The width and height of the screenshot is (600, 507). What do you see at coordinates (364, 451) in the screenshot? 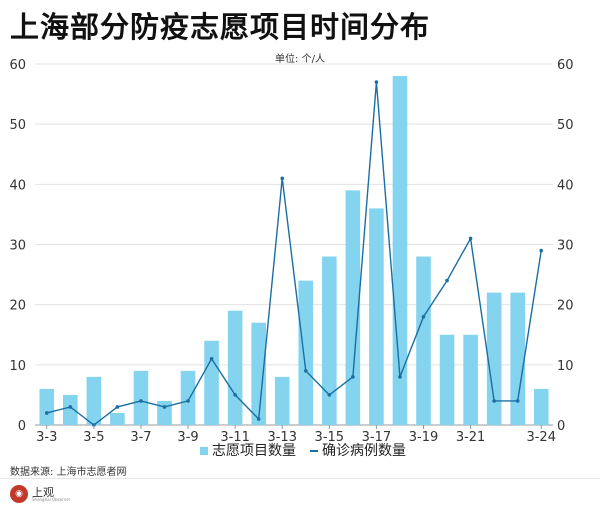
I see `legend-label-line: 确诊病例数量` at bounding box center [364, 451].